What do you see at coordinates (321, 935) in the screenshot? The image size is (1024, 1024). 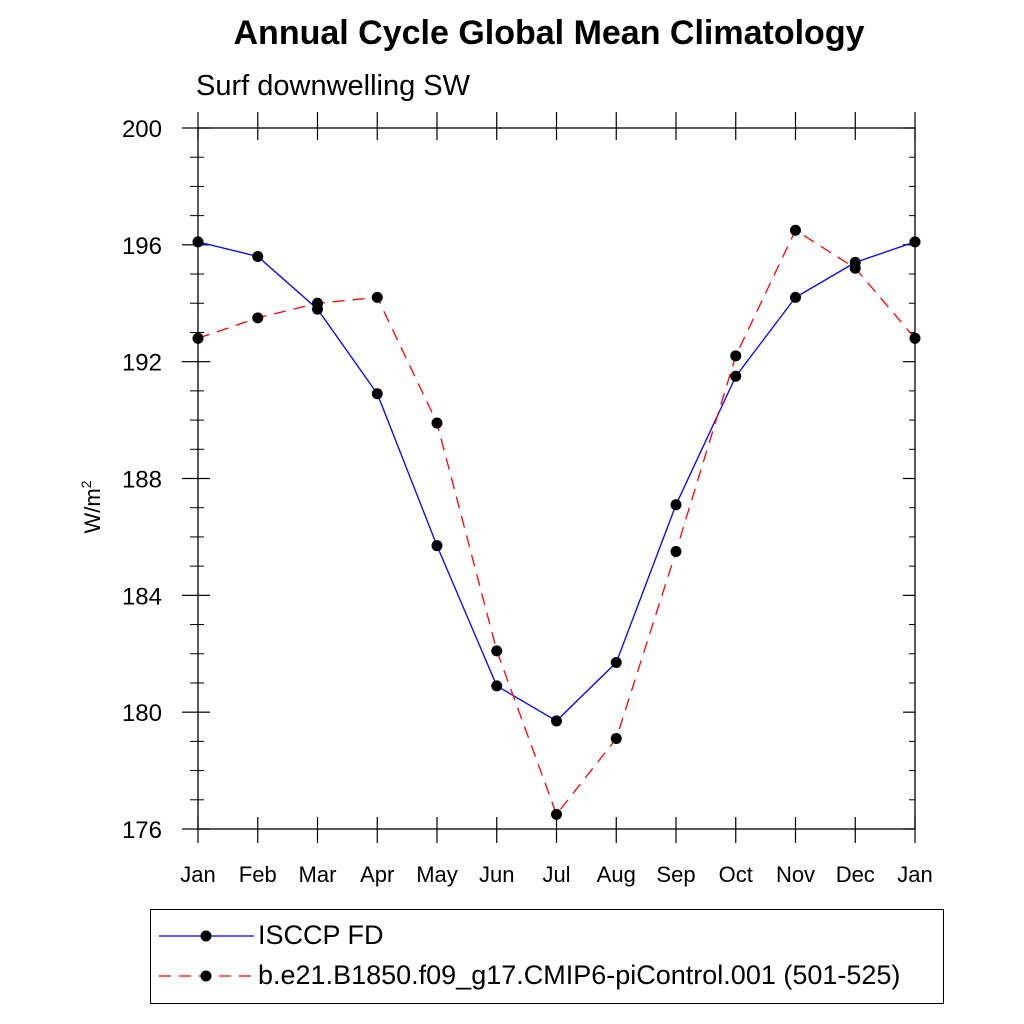 I see `legend-label-isccp: ISCCP FD` at bounding box center [321, 935].